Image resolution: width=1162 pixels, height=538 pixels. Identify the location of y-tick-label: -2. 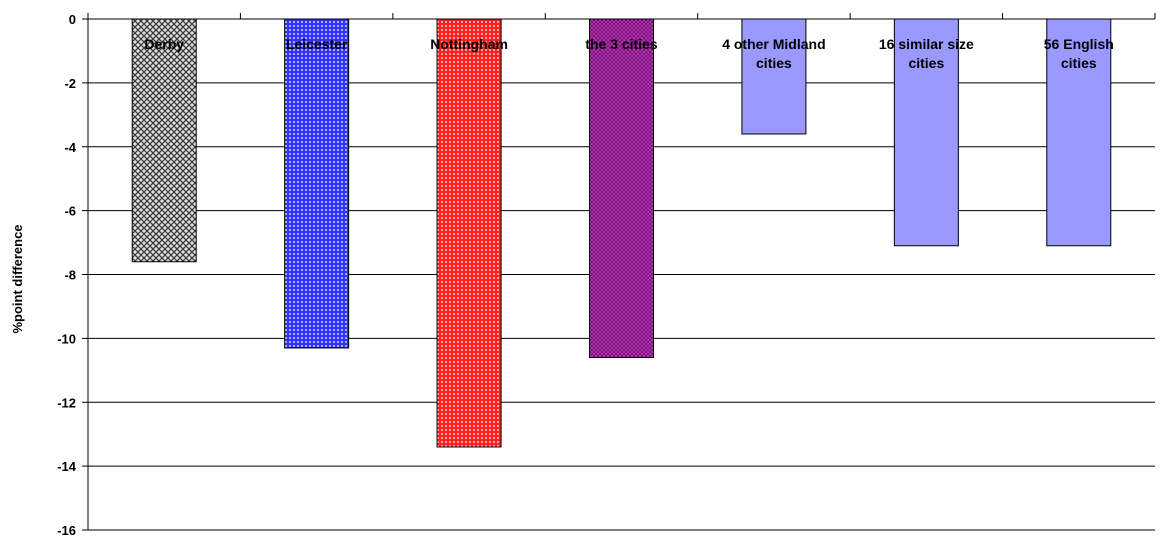
(70, 83).